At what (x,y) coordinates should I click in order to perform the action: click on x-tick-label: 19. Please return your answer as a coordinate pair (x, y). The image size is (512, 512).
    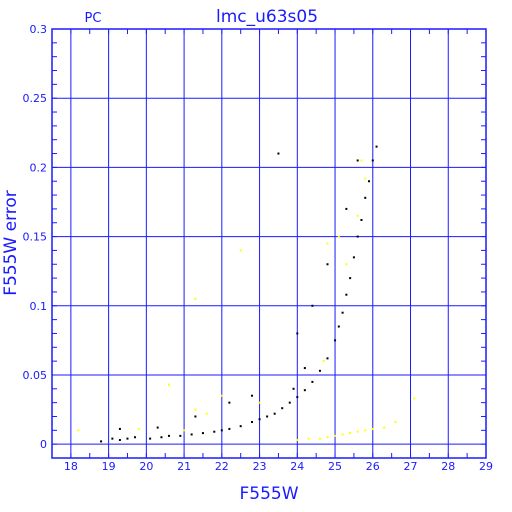
    Looking at the image, I should click on (109, 466).